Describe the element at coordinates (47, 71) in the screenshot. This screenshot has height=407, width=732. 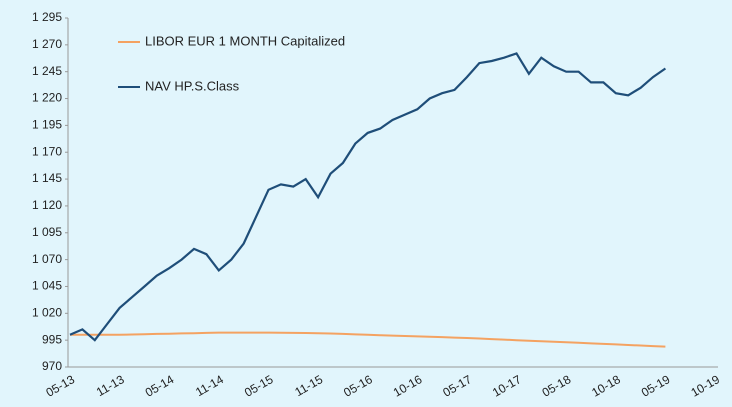
I see `y-tick-label: 1 245` at that location.